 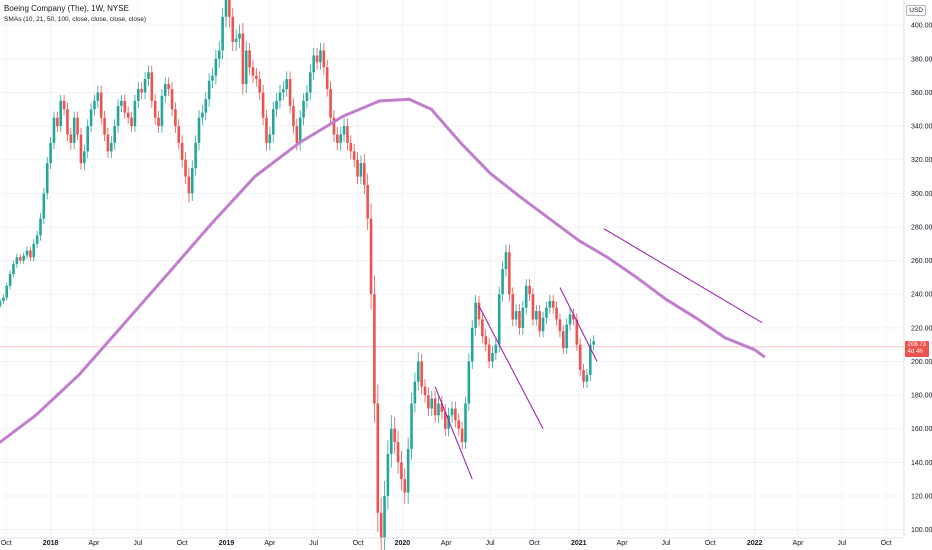 I want to click on x-tick-label: 2020, so click(x=403, y=543).